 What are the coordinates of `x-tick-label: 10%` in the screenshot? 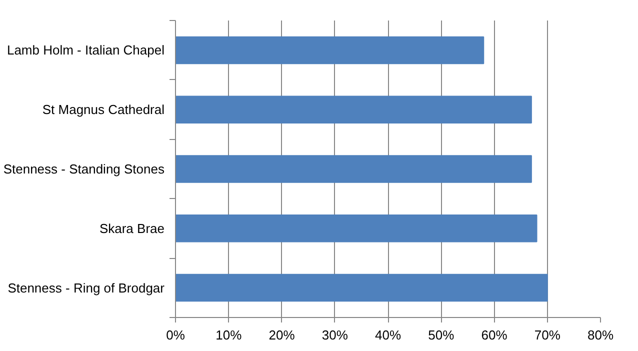 It's located at (229, 335).